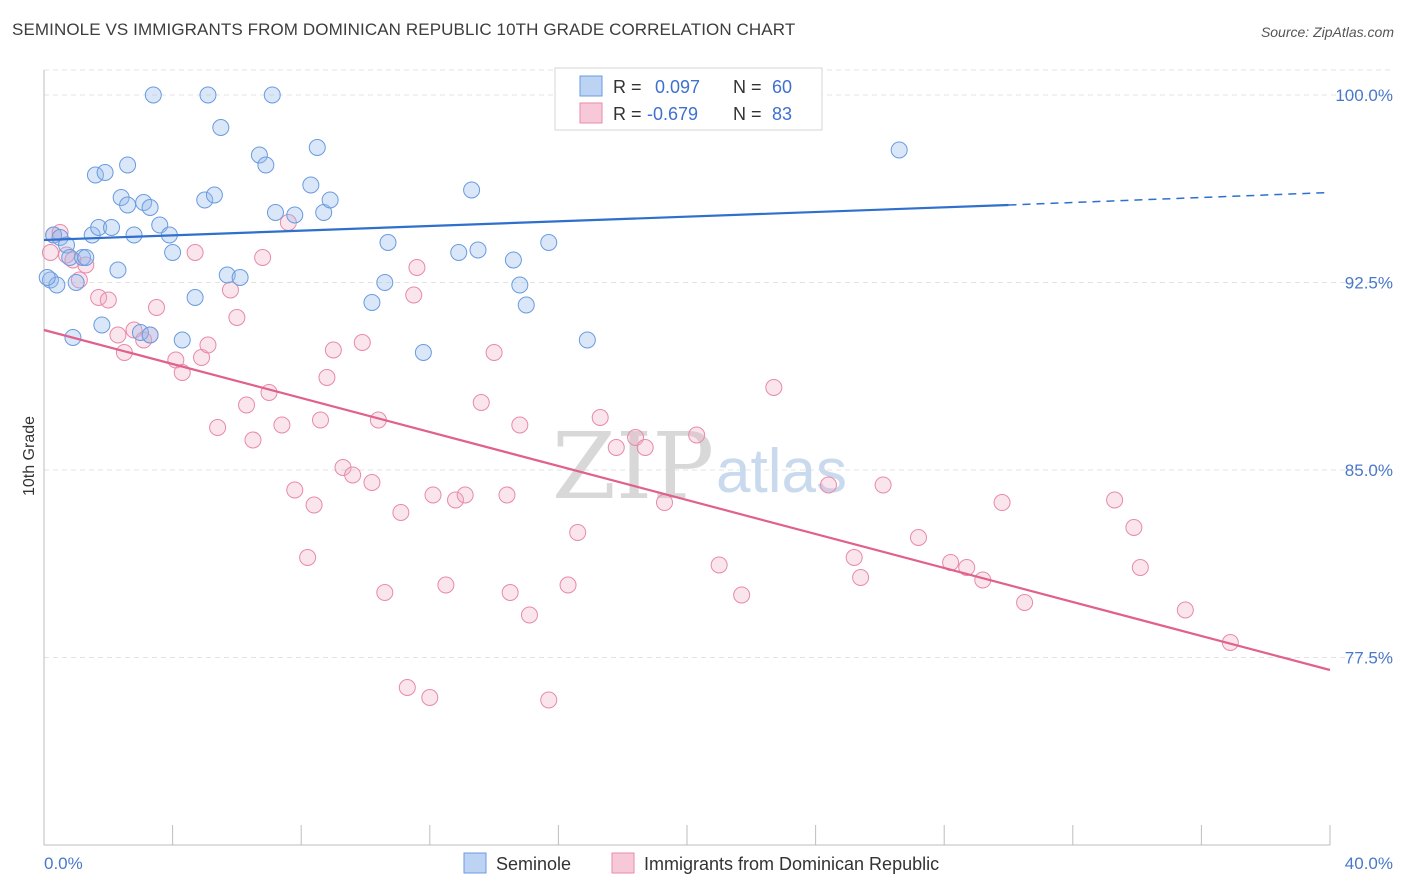  I want to click on bottom-legend-label-dominican: Immigrants from Dominican Republic, so click(791, 864).